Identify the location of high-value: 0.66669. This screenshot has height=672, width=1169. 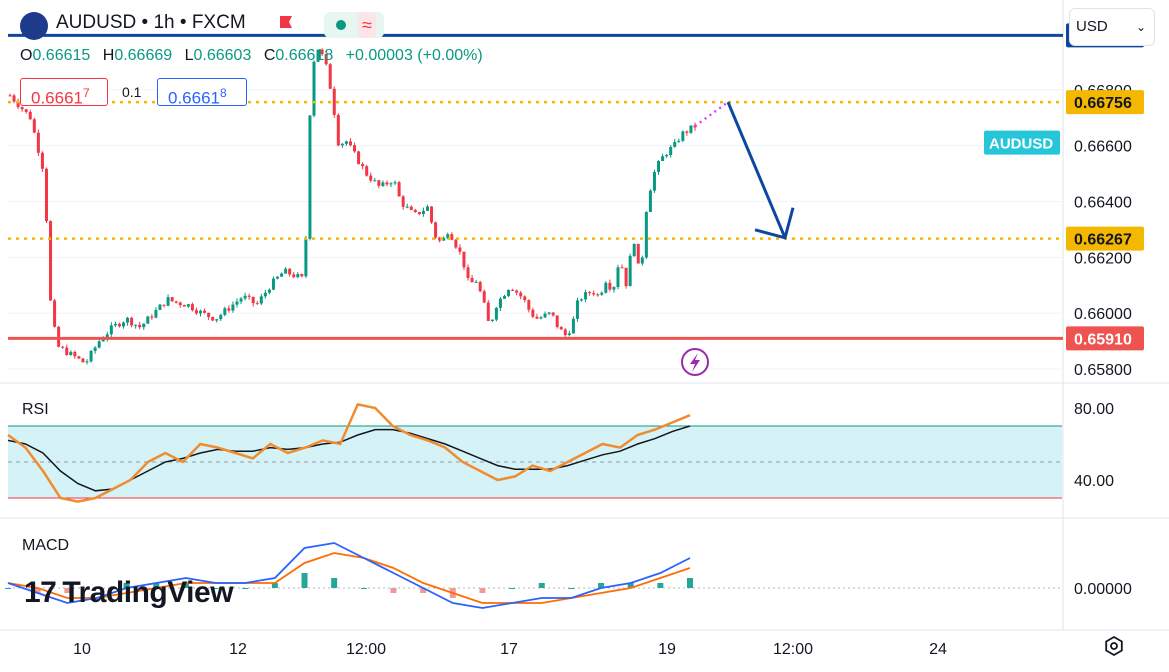
(143, 55).